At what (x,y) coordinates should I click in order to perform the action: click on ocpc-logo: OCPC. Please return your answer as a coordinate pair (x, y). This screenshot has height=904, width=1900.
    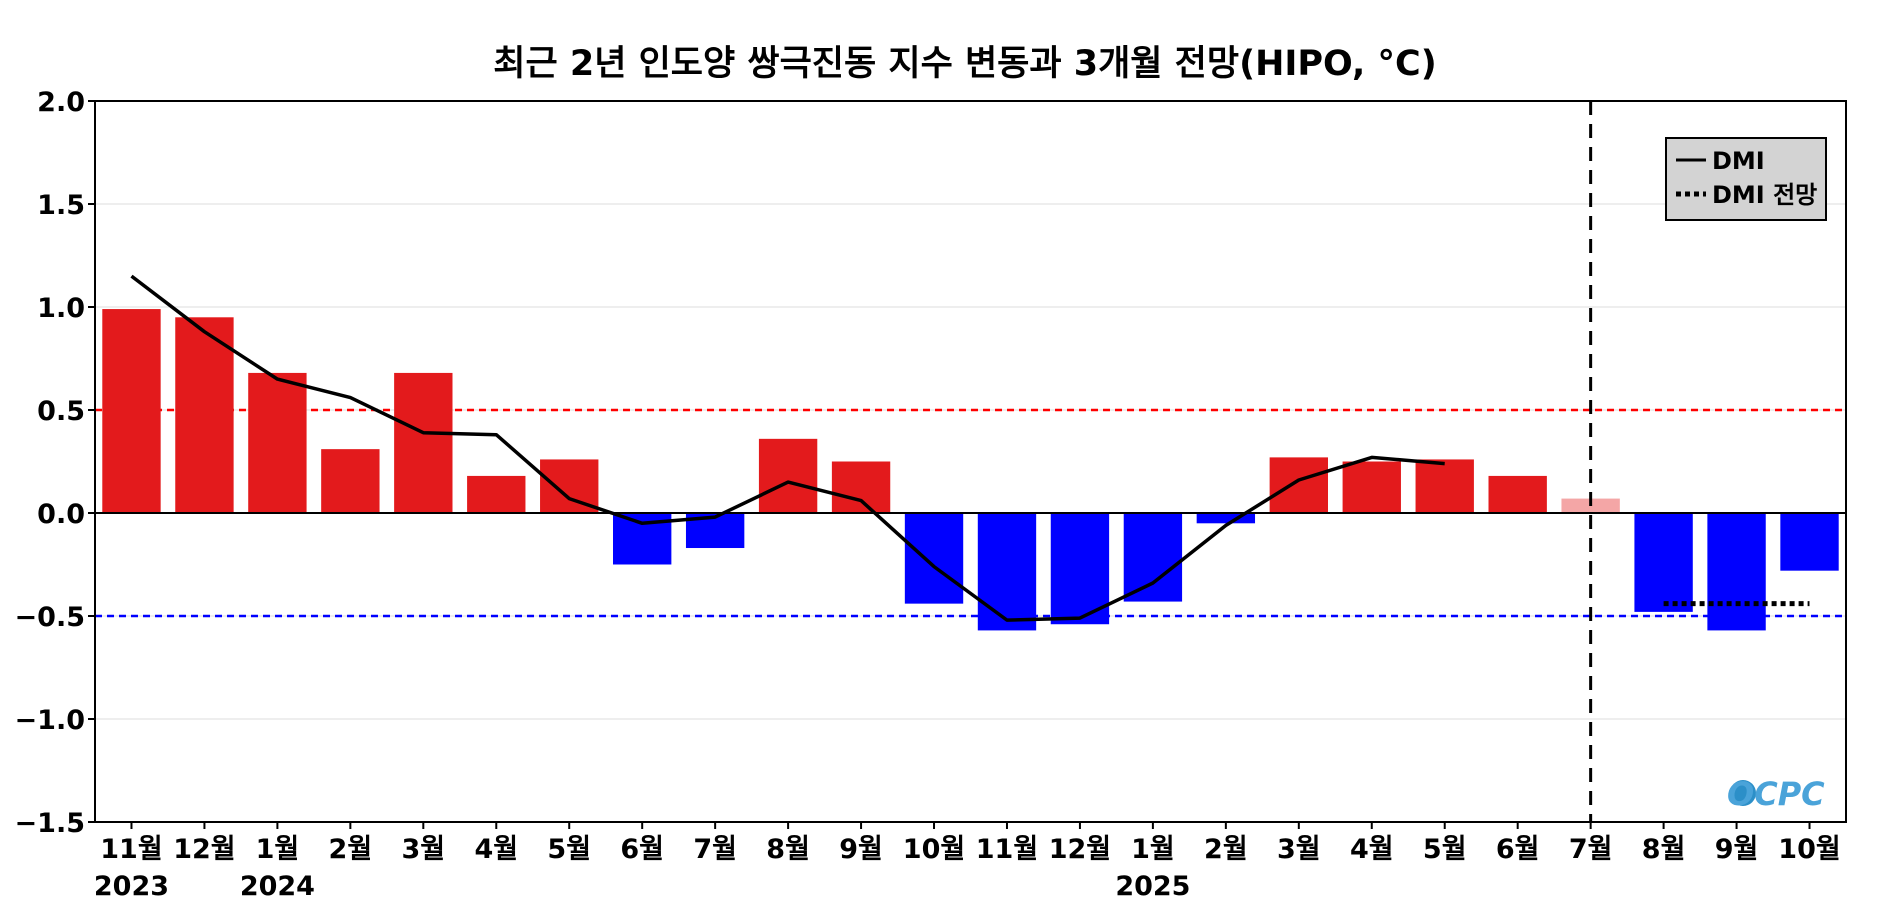
    Looking at the image, I should click on (1776, 794).